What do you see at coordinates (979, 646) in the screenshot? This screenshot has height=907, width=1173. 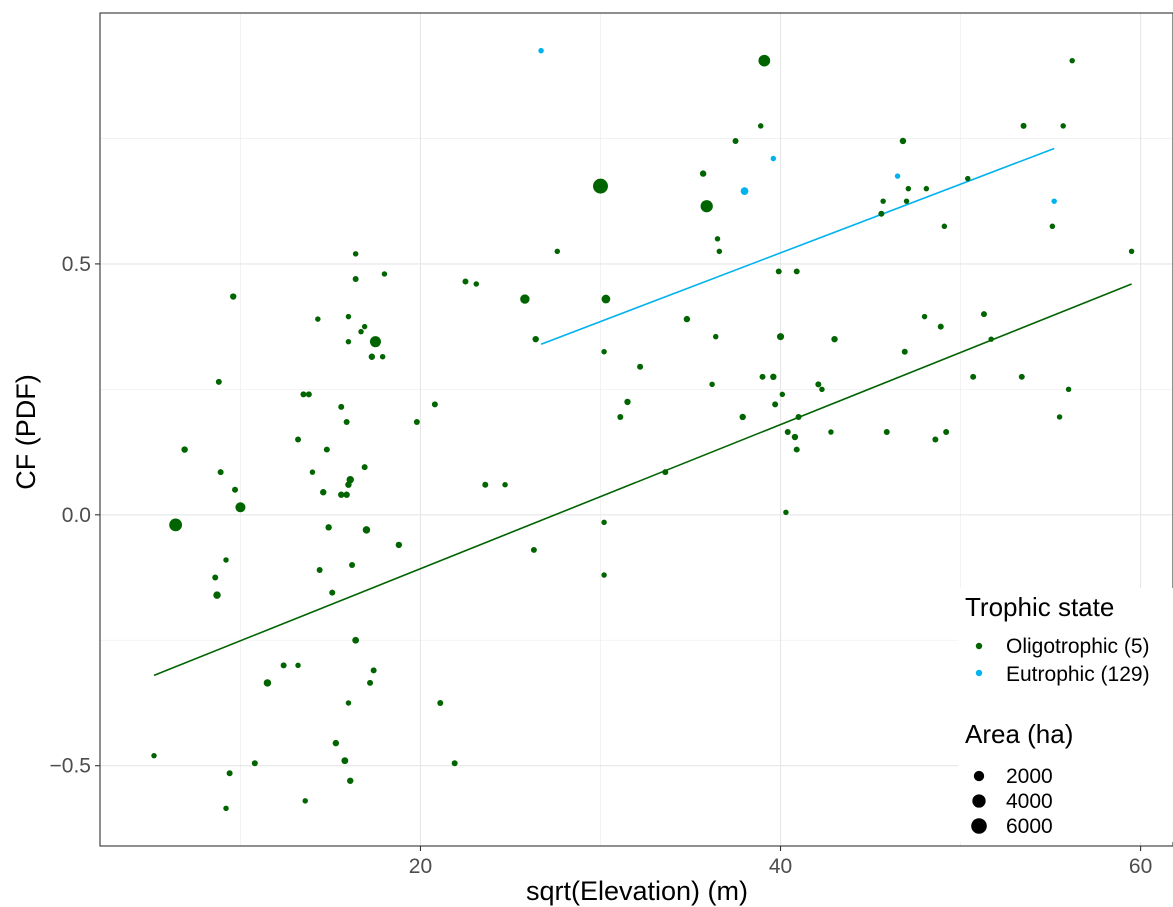 I see `legend-key-oligotrophic` at bounding box center [979, 646].